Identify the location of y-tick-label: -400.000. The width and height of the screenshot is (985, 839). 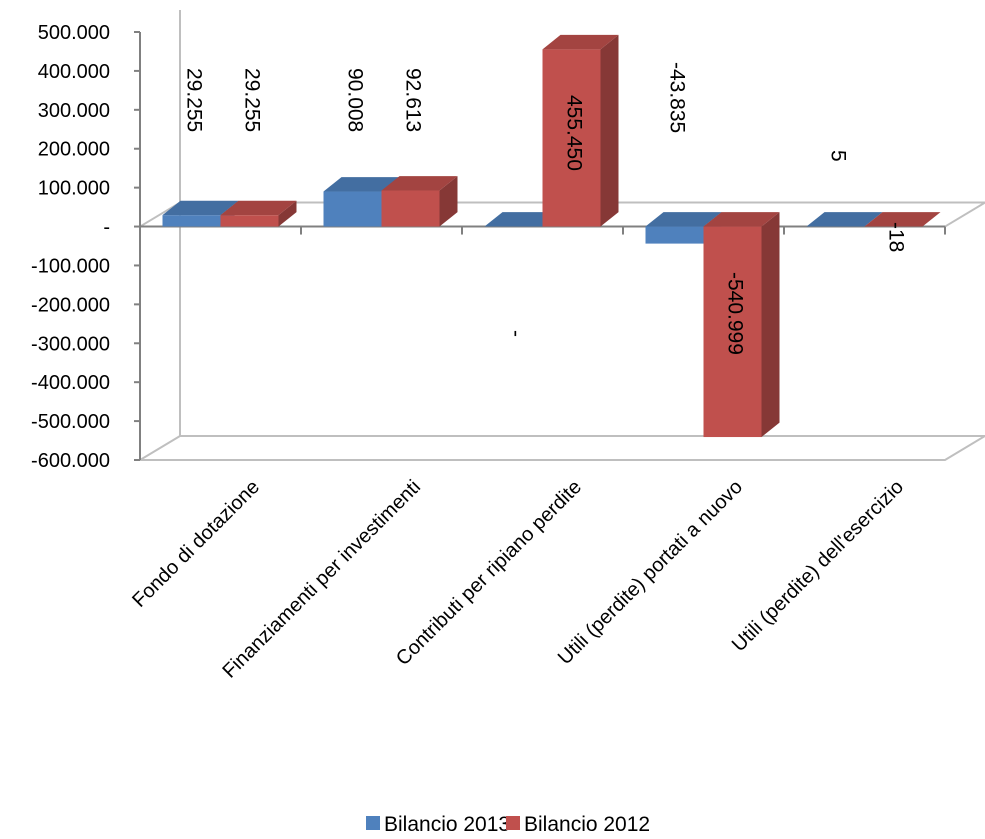
(70, 383).